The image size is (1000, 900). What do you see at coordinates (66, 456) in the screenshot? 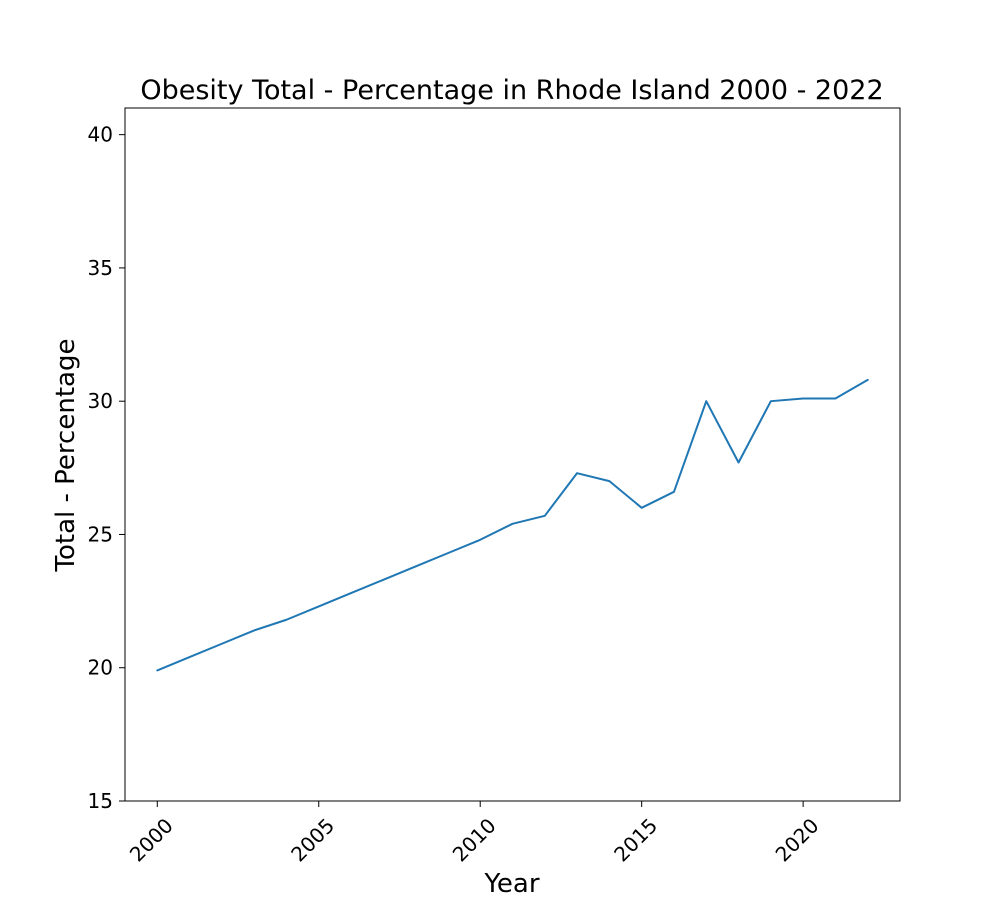
I see `y-axis-label: Total - Percentage` at bounding box center [66, 456].